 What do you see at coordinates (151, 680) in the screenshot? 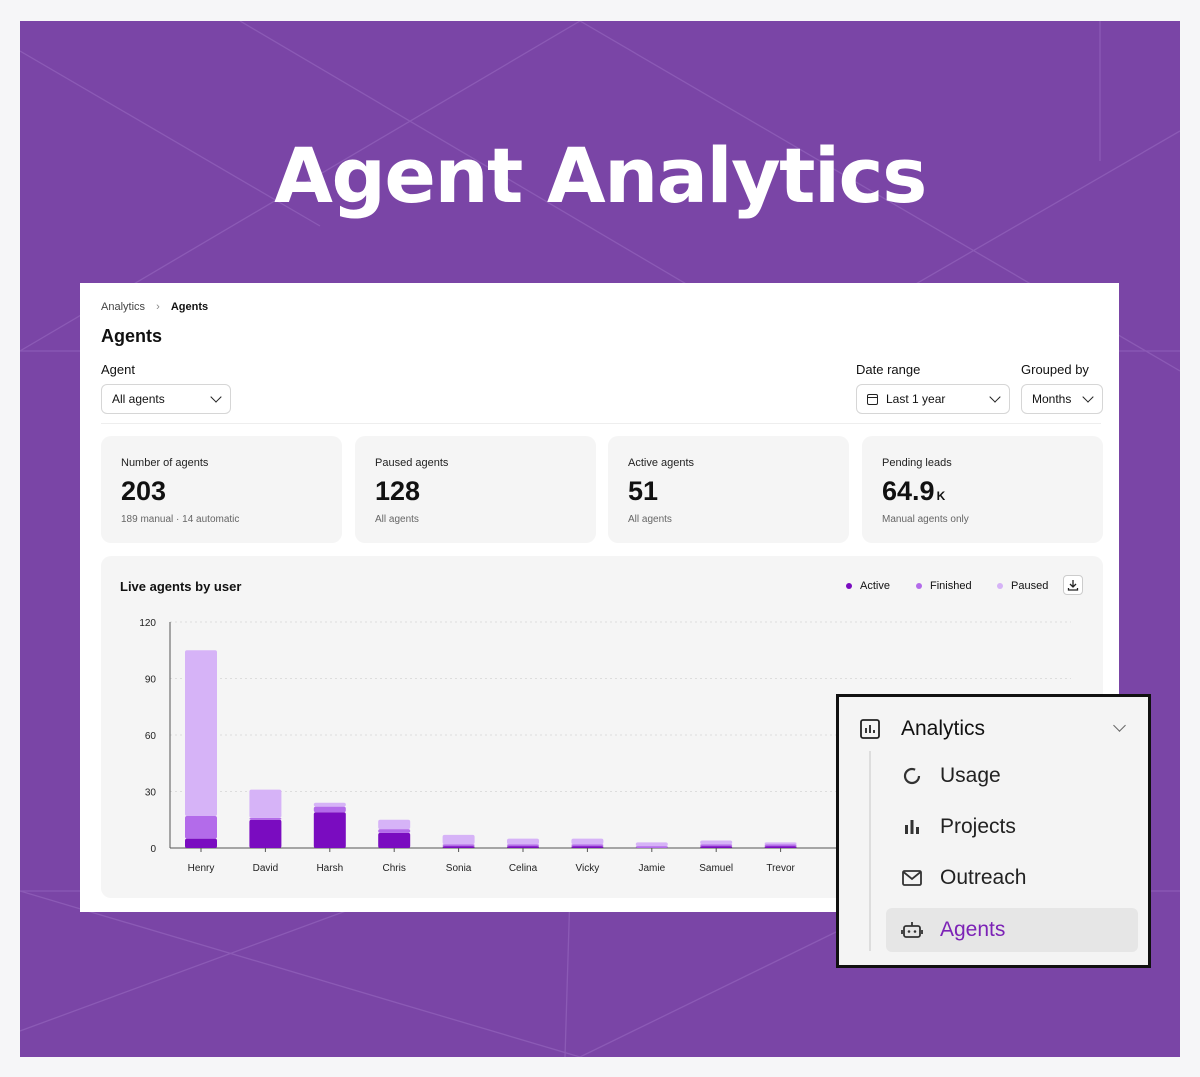
I see `y-tick-label: 90` at bounding box center [151, 680].